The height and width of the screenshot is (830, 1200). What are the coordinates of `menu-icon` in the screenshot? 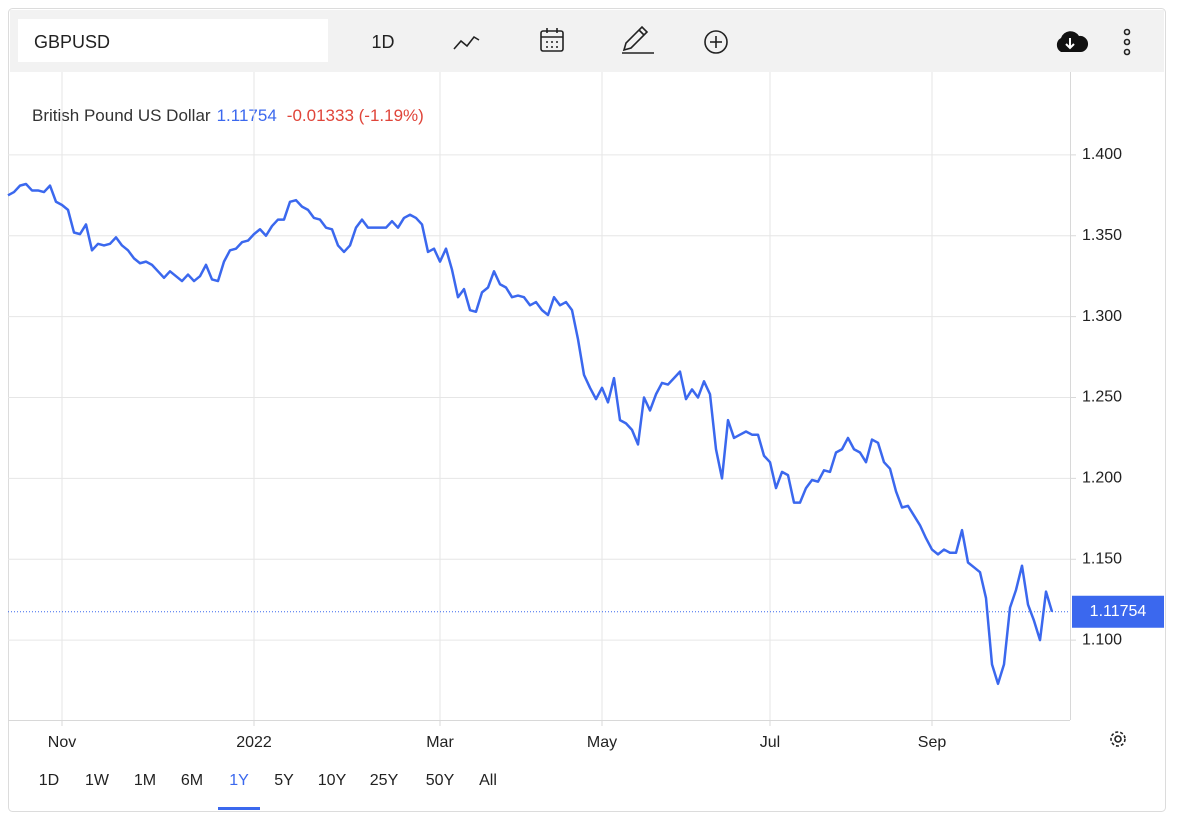 It's located at (1127, 42).